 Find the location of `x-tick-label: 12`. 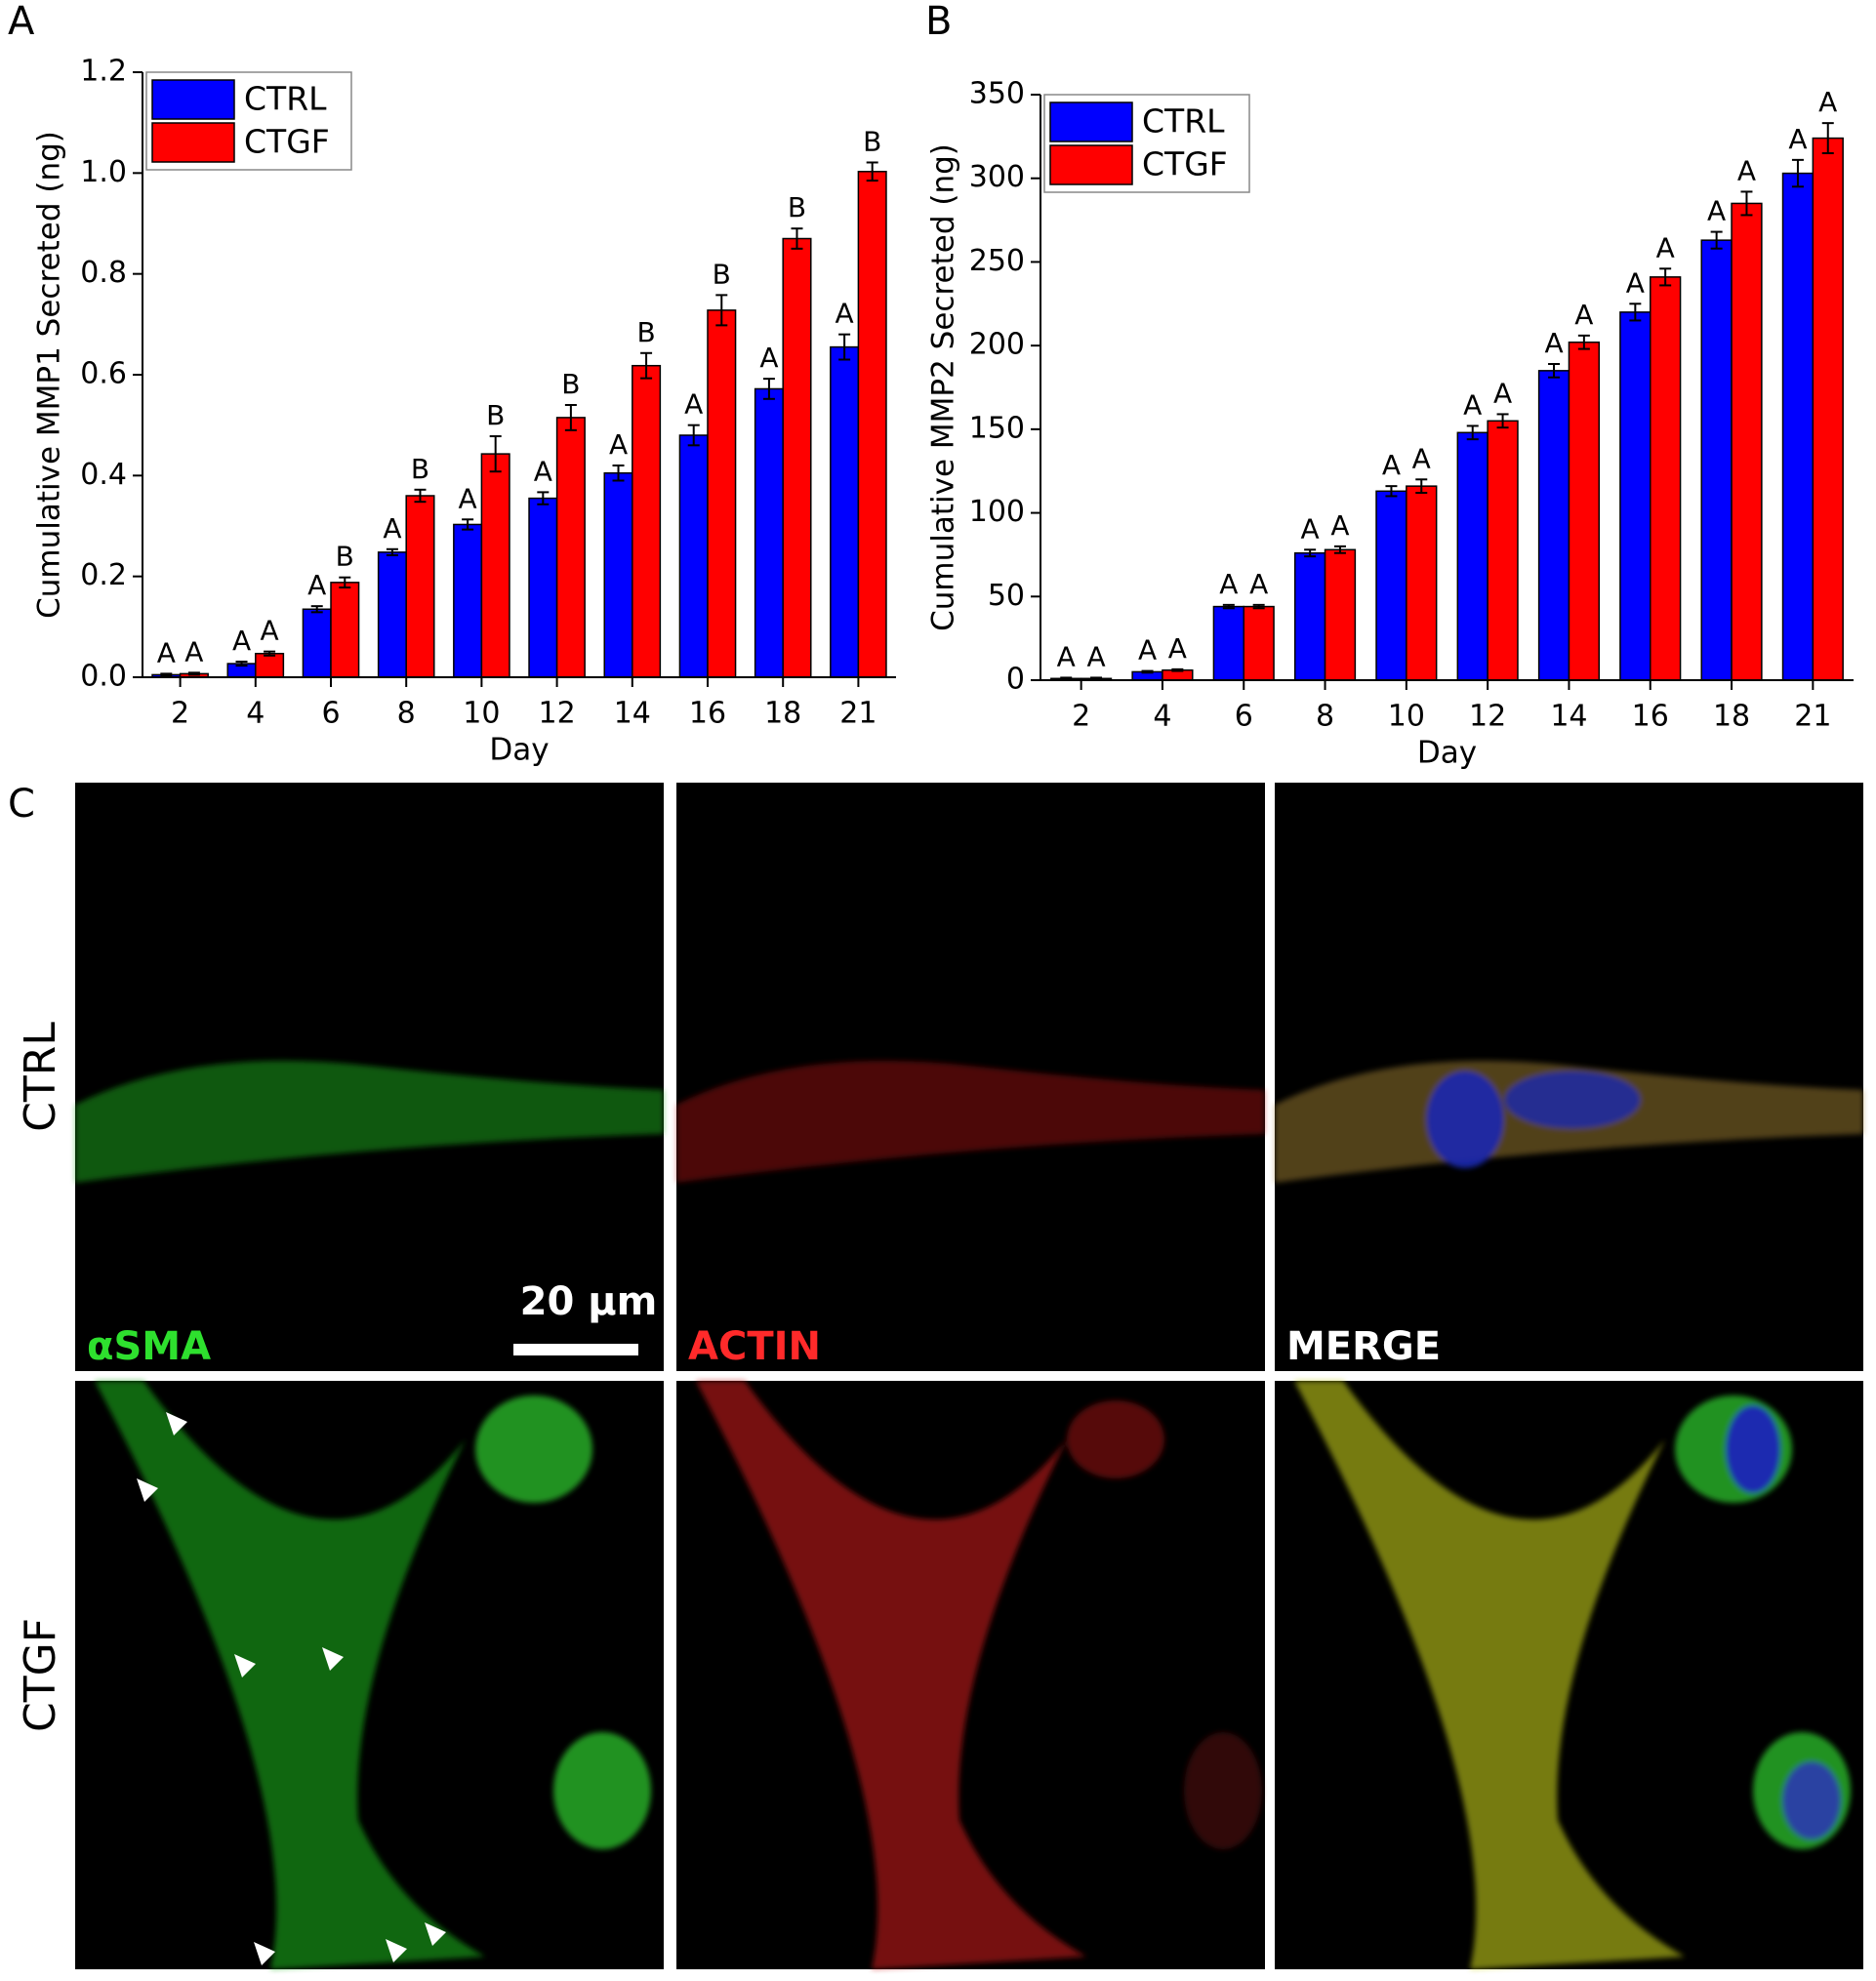

x-tick-label: 12 is located at coordinates (1487, 717).